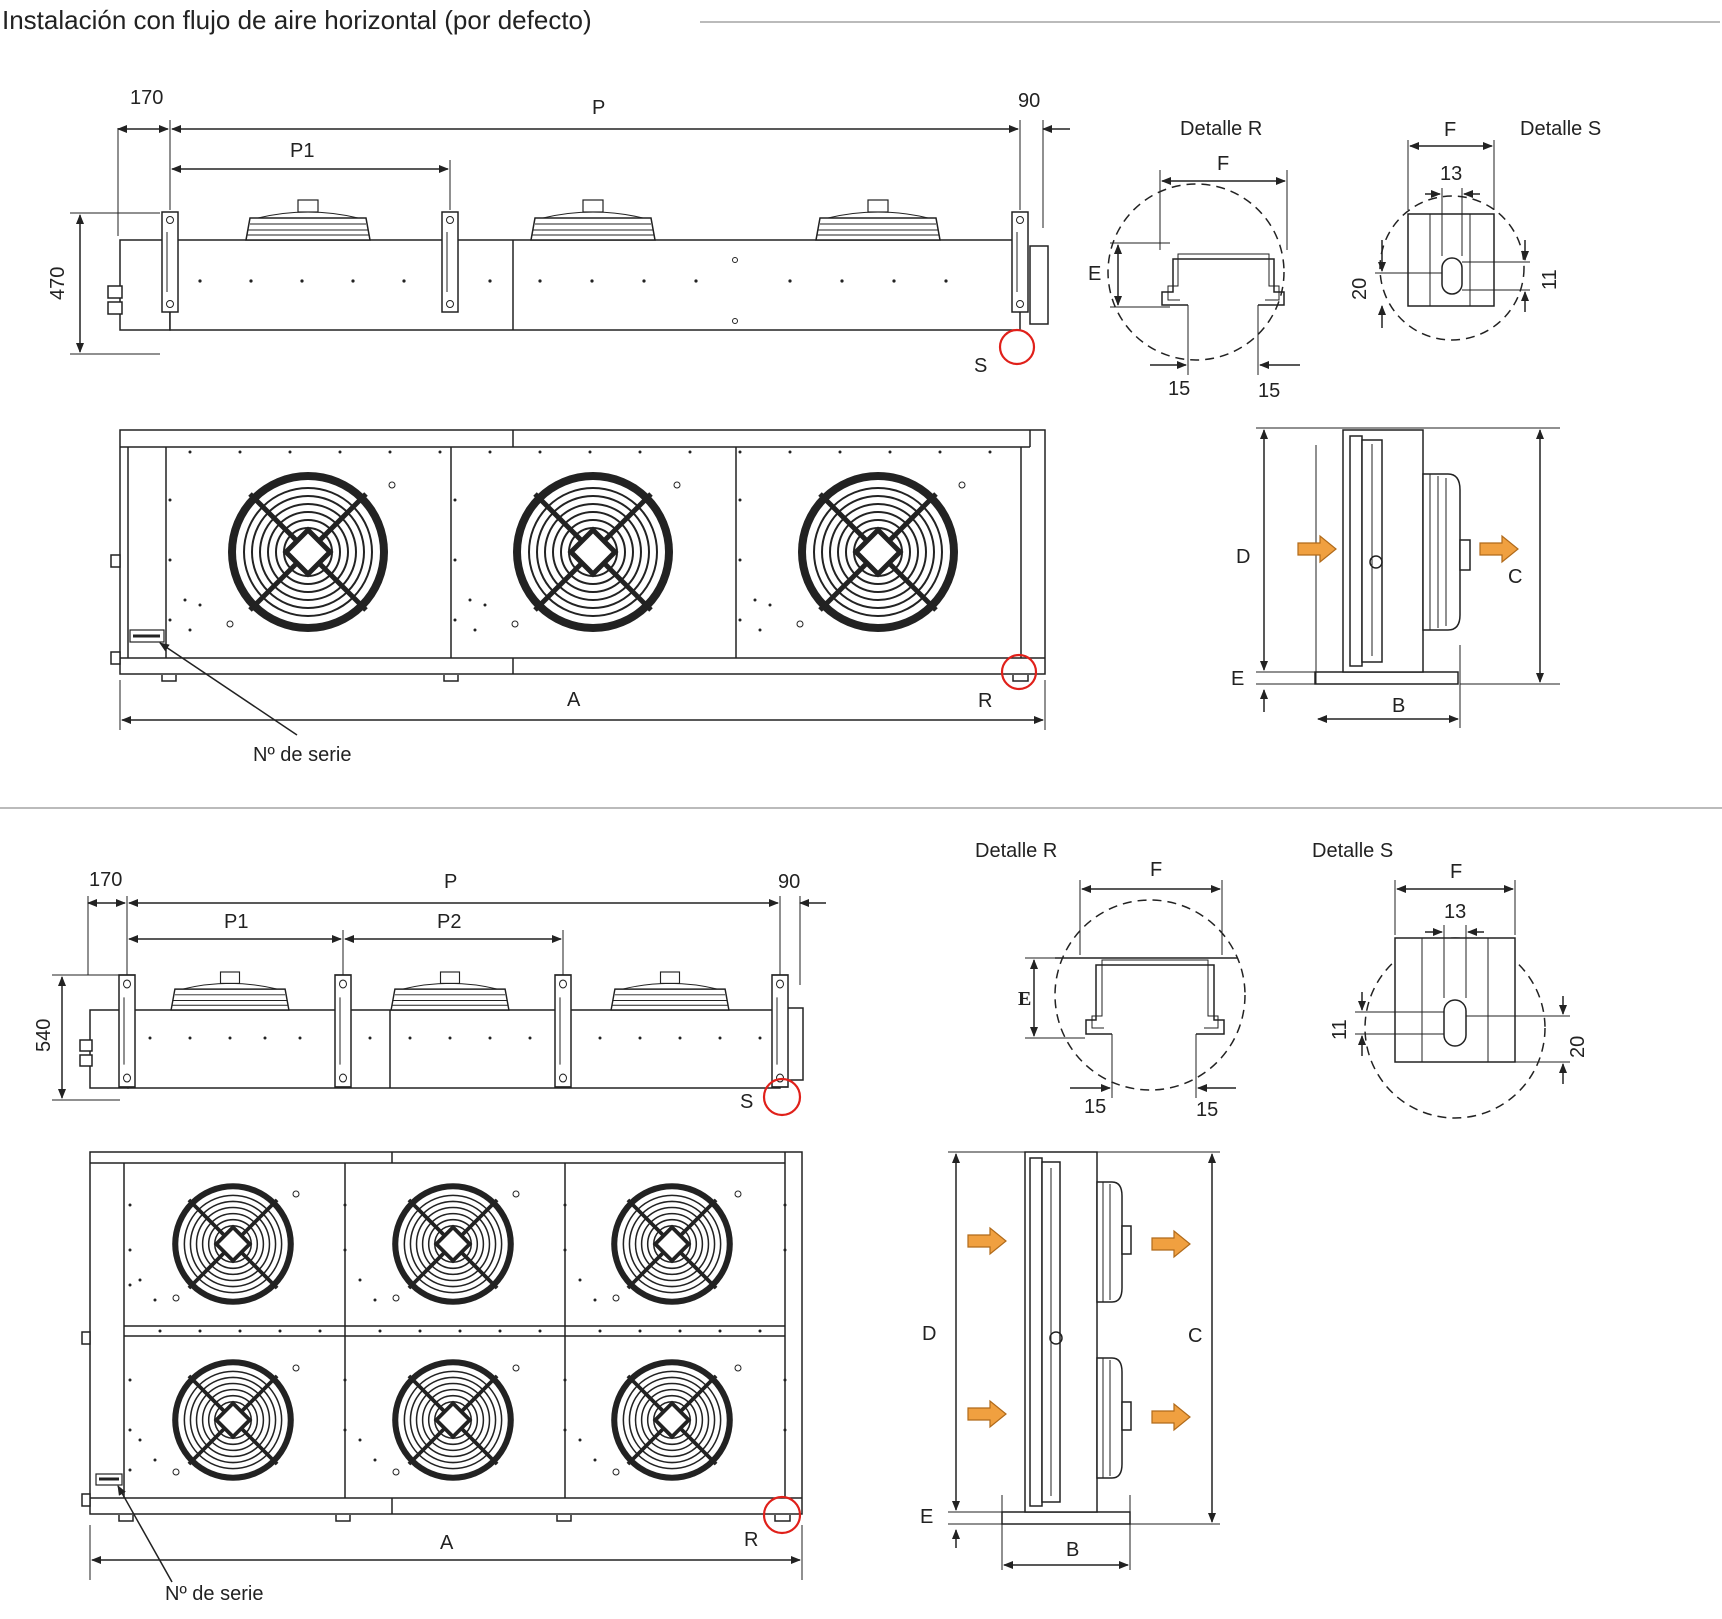  Describe the element at coordinates (145, 1534) in the screenshot. I see `serial-leader` at that location.